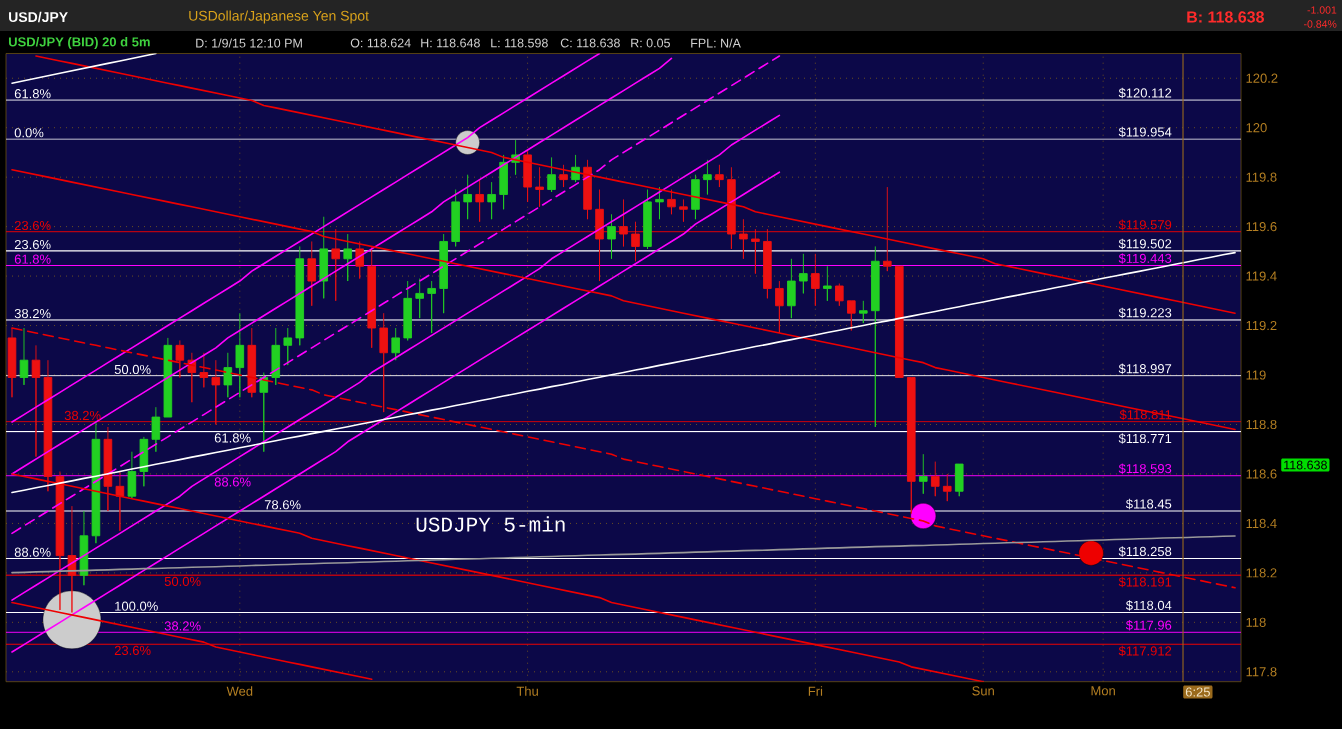 This screenshot has width=1342, height=729. What do you see at coordinates (519, 43) in the screenshot?
I see `text: L: 118.598` at bounding box center [519, 43].